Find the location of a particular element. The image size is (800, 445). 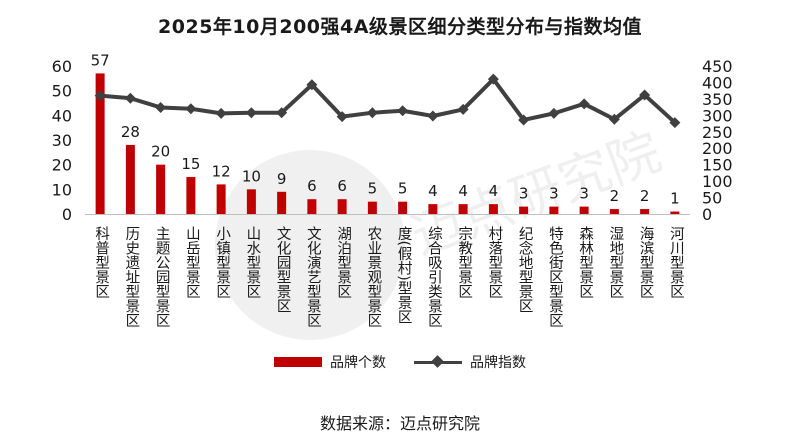

x-category-label: 宗教型景区 is located at coordinates (464, 262).